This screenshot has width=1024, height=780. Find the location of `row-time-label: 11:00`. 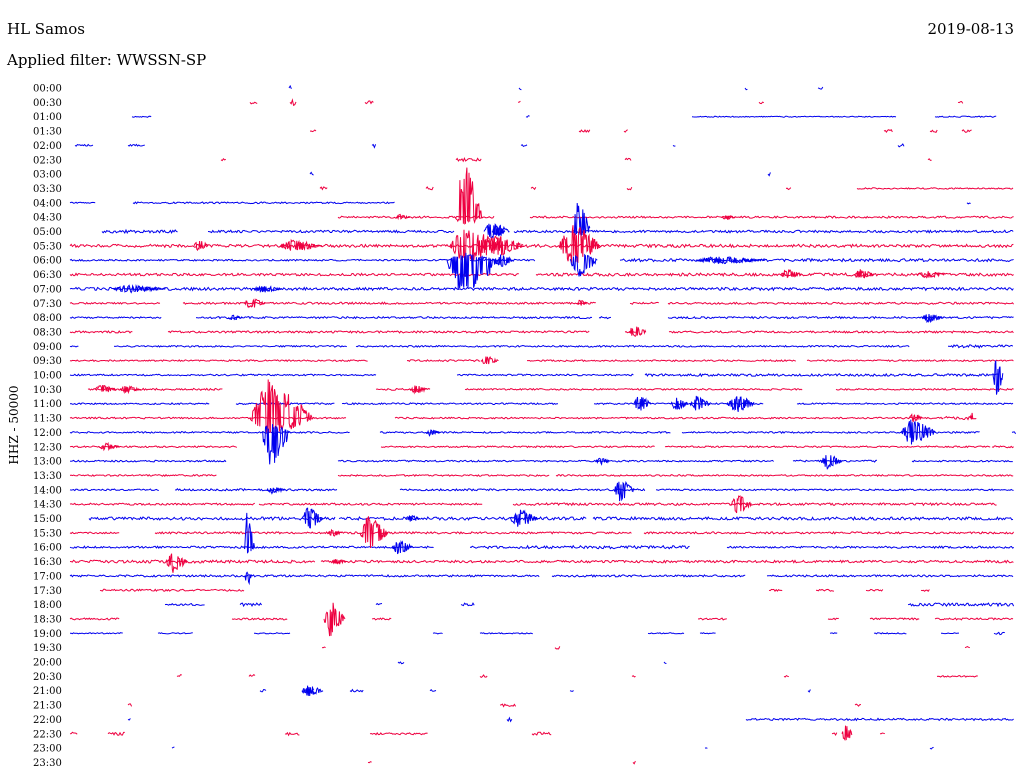

row-time-label: 11:00 is located at coordinates (47, 404).